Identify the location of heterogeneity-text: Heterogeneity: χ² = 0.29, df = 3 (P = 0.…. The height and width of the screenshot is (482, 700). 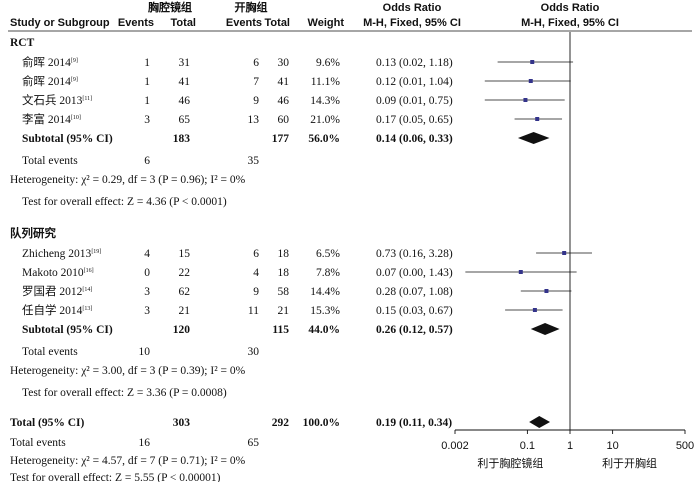
(128, 180).